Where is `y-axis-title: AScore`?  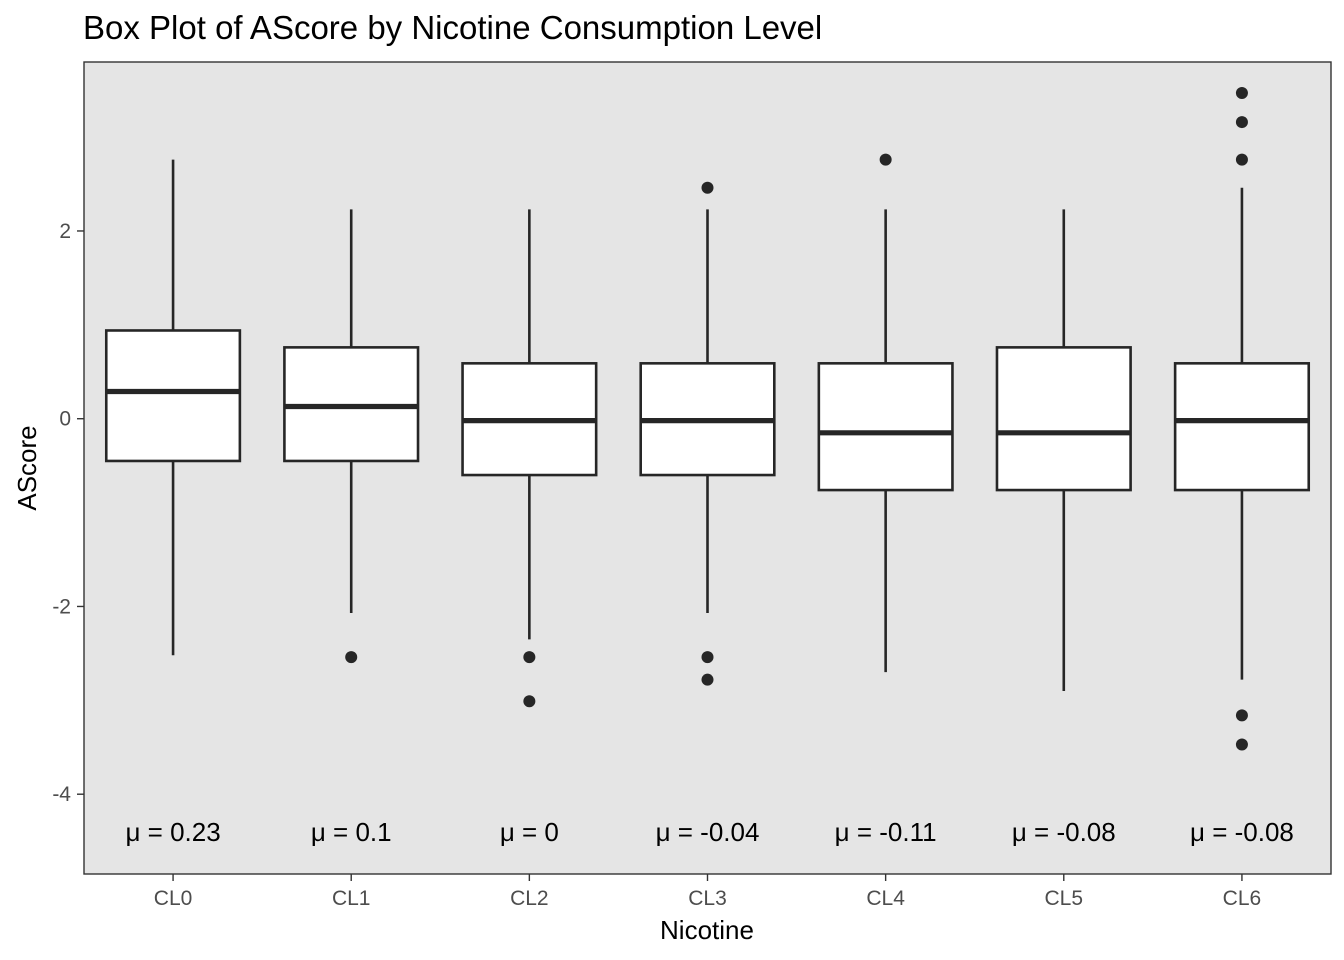 y-axis-title: AScore is located at coordinates (27, 467).